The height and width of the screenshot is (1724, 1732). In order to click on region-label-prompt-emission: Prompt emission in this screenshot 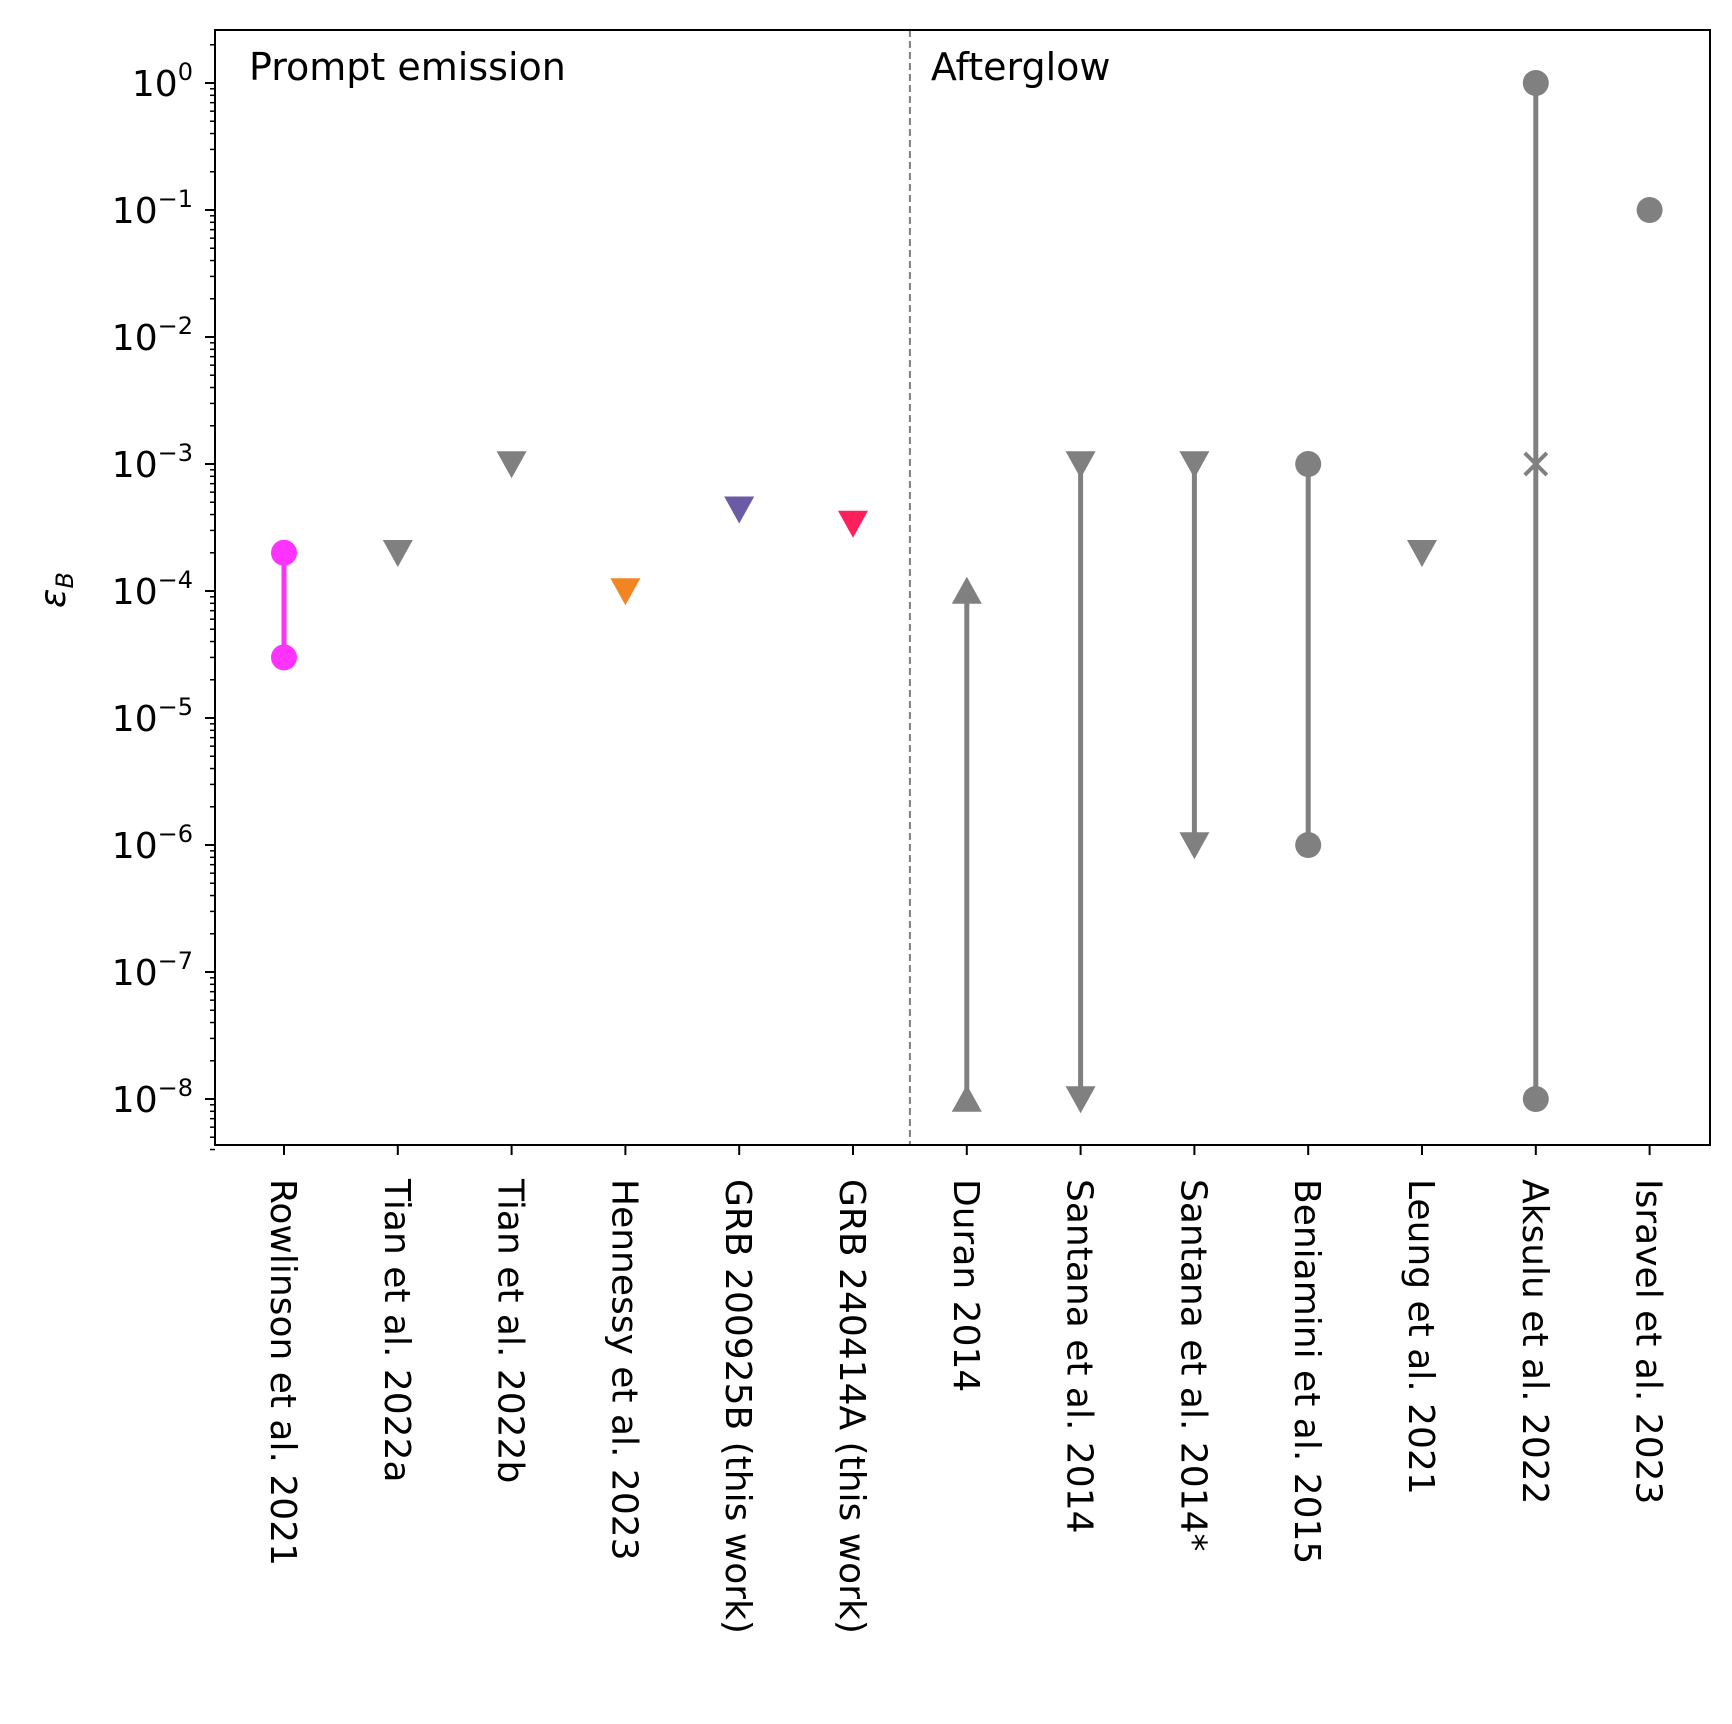, I will do `click(407, 67)`.